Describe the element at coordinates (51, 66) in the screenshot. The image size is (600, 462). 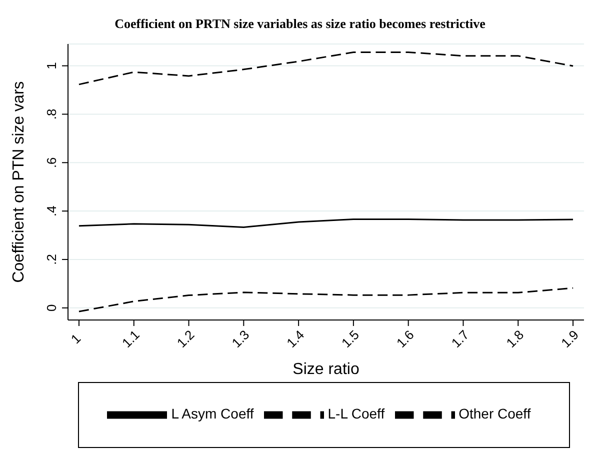
I see `y-tick-label: 1` at that location.